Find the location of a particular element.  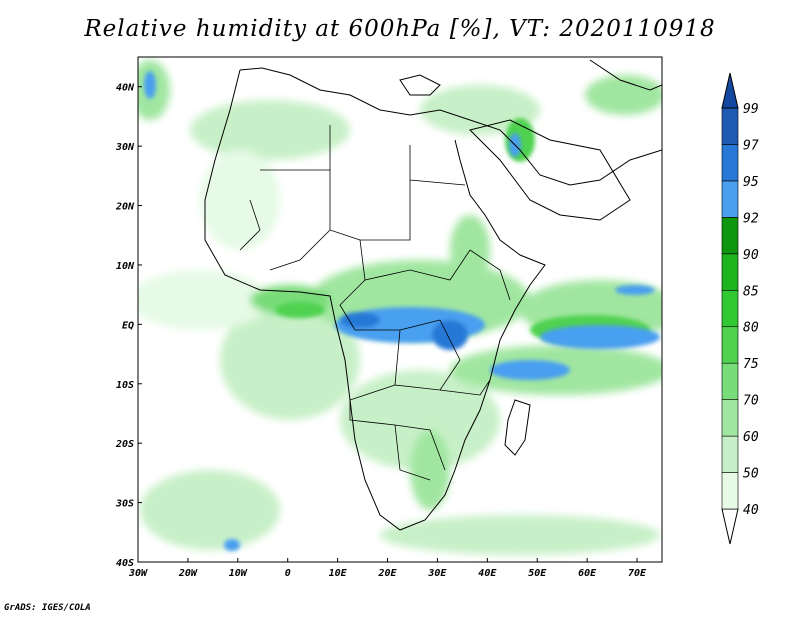

lat-tick-label: EQ is located at coordinates (128, 325).